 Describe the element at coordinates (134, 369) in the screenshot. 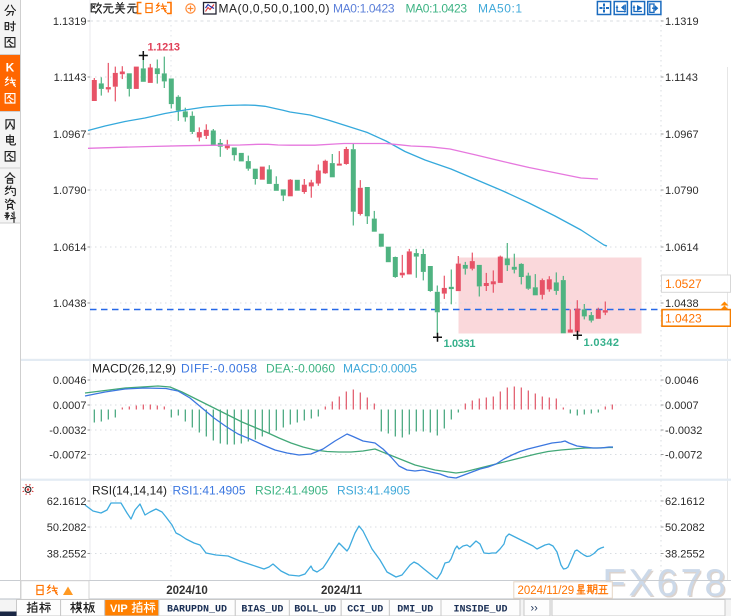

I see `svg-text: MACD(26,12,9)` at that location.